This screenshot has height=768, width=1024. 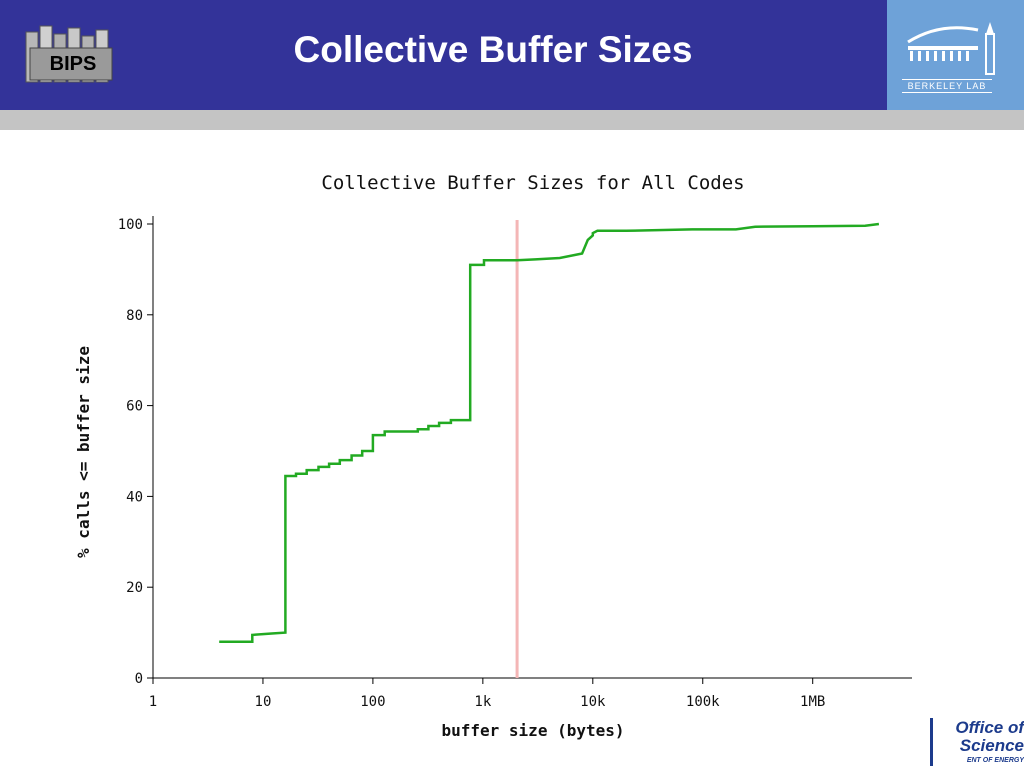 What do you see at coordinates (931, 742) in the screenshot?
I see `office-of-science-logo-icon` at bounding box center [931, 742].